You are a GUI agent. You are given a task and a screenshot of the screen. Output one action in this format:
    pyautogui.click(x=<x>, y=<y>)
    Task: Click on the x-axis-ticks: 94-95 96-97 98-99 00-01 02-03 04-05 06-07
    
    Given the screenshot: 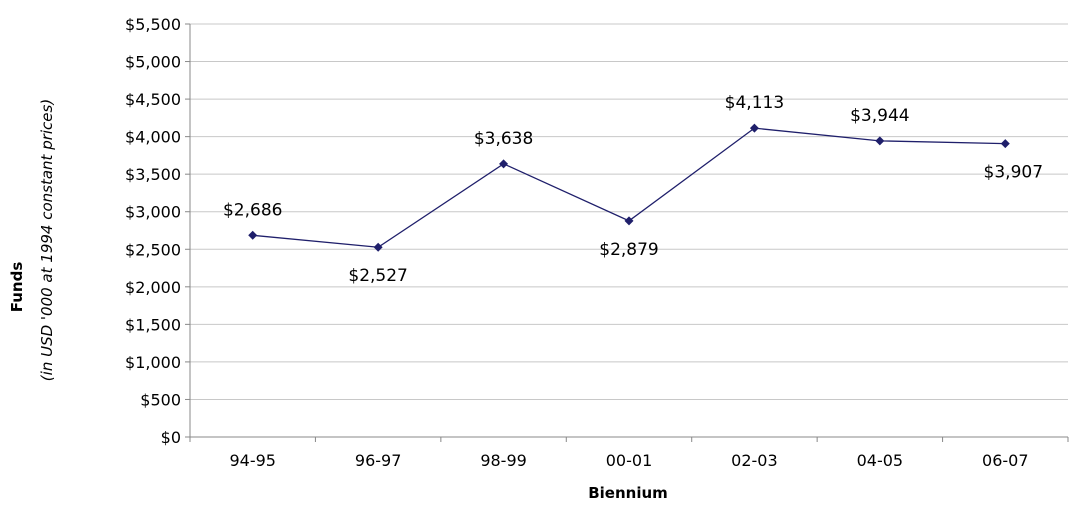 What is the action you would take?
    pyautogui.click(x=629, y=453)
    